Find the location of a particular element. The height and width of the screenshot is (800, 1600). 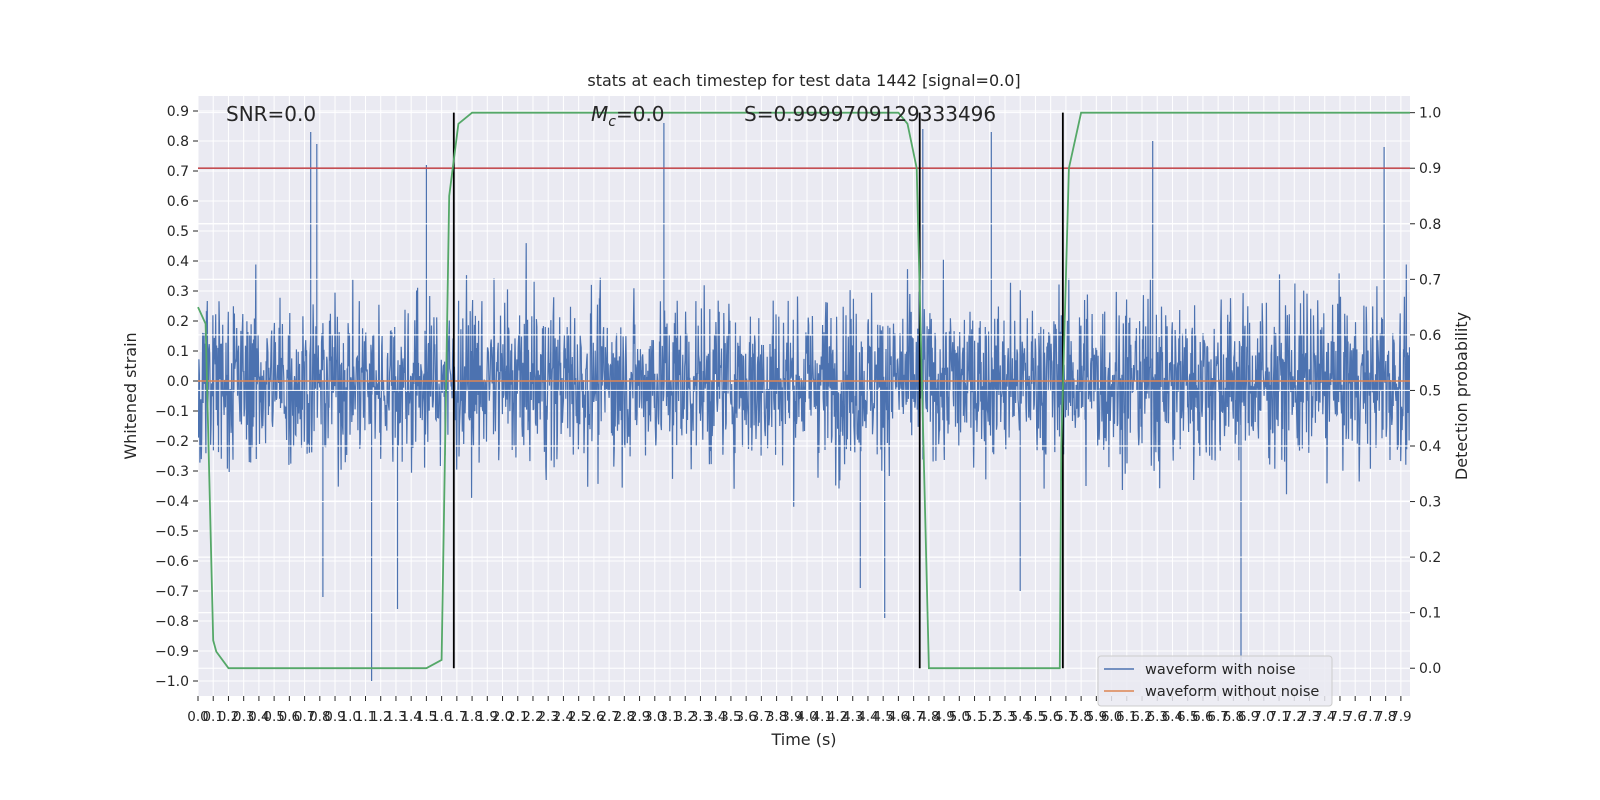

x-tick-label: 1.9 is located at coordinates (487, 717).